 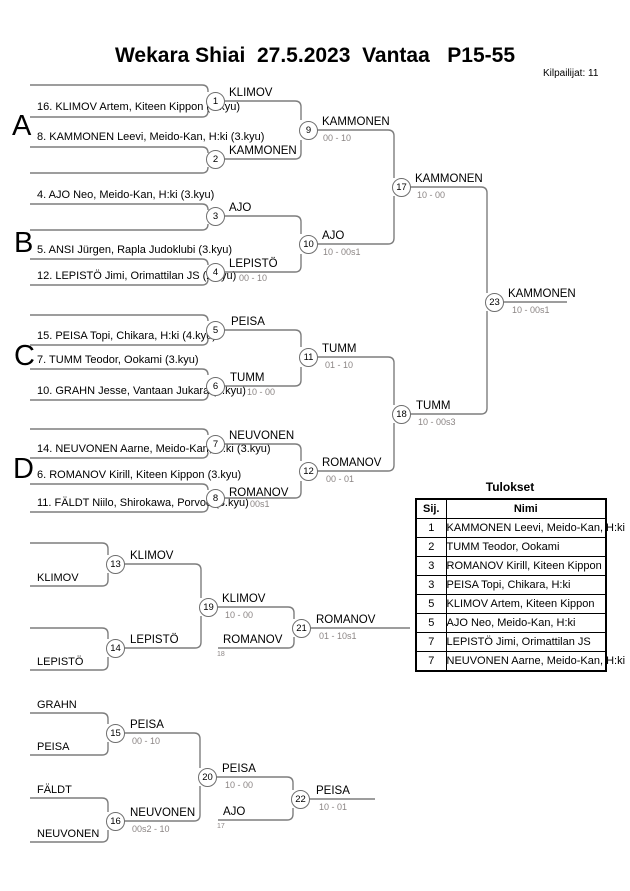 I want to click on repechage-entrant-neuvonen: NEUVONEN, so click(x=68, y=834).